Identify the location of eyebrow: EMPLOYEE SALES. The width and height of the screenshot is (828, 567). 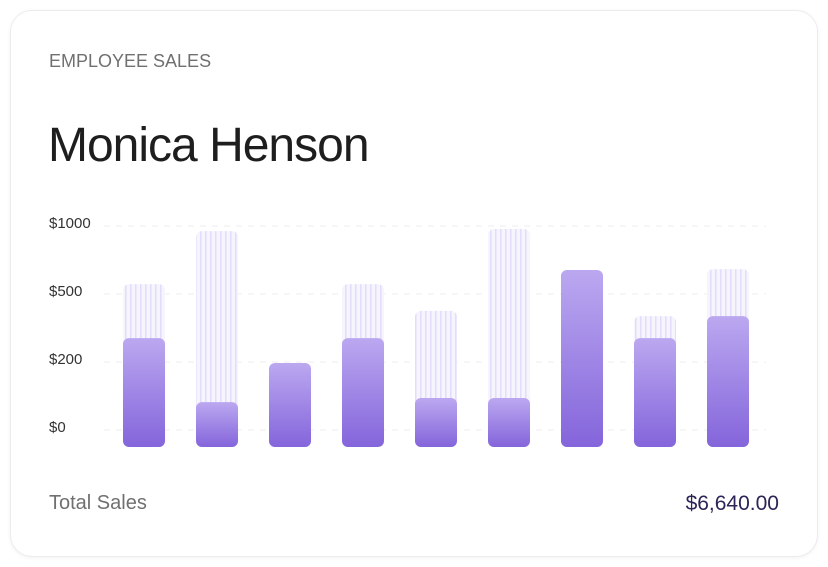
(130, 61).